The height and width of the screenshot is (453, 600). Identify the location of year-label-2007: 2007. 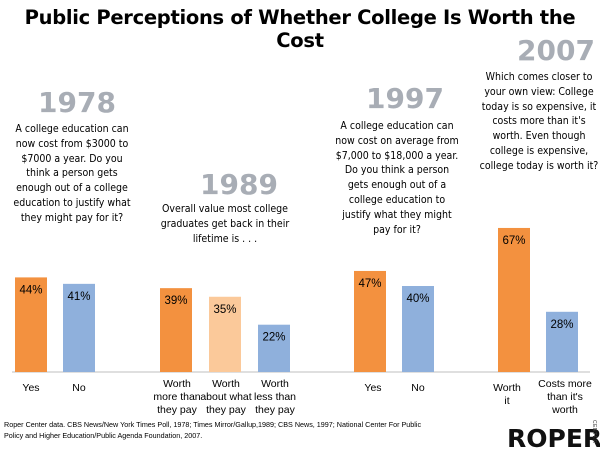
(556, 50).